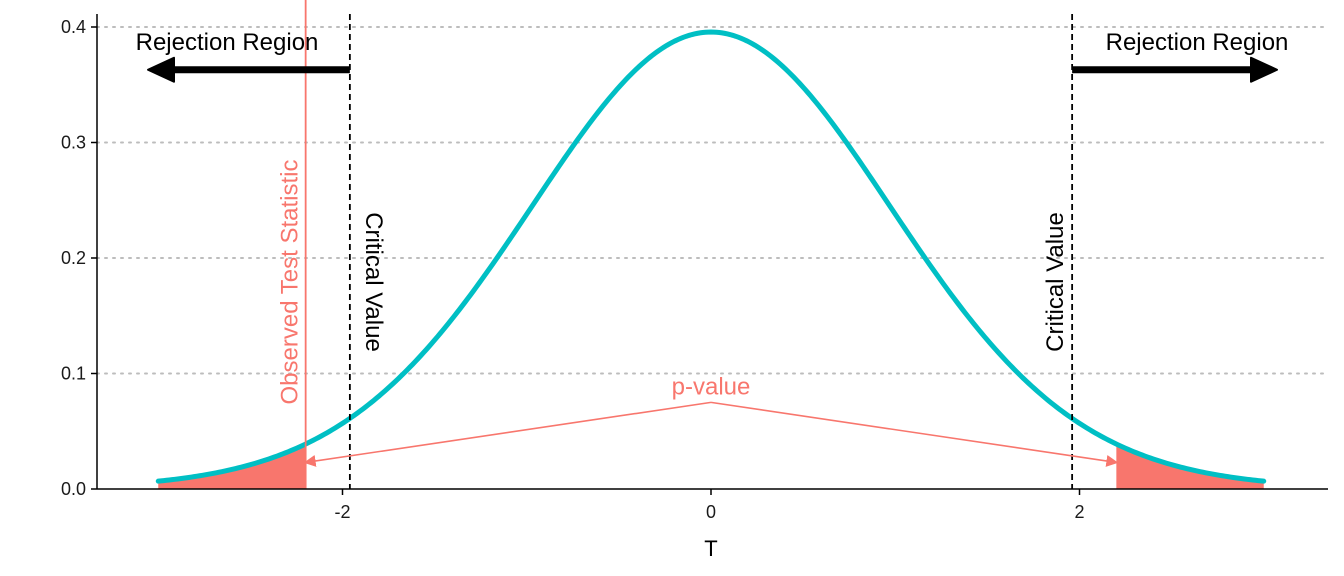 This screenshot has width=1344, height=576. What do you see at coordinates (232, 466) in the screenshot?
I see `p-value-area-left` at bounding box center [232, 466].